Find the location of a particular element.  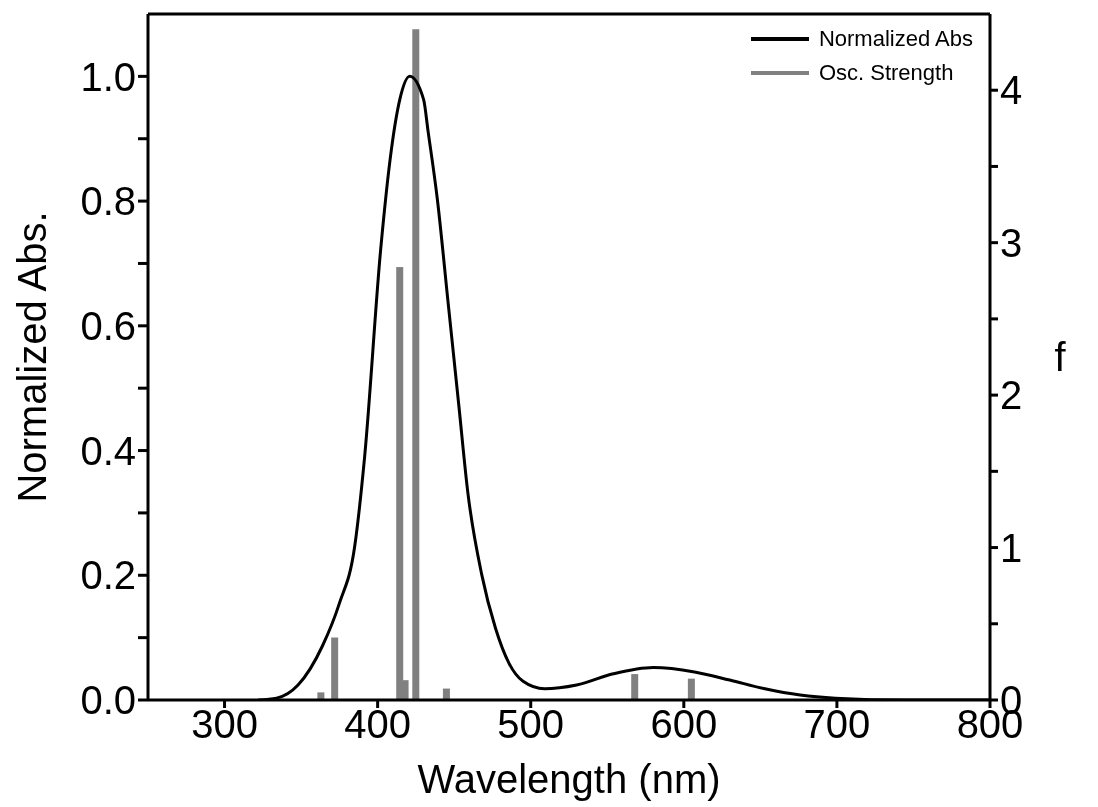

y-tick-label: 1.0 is located at coordinates (108, 76).